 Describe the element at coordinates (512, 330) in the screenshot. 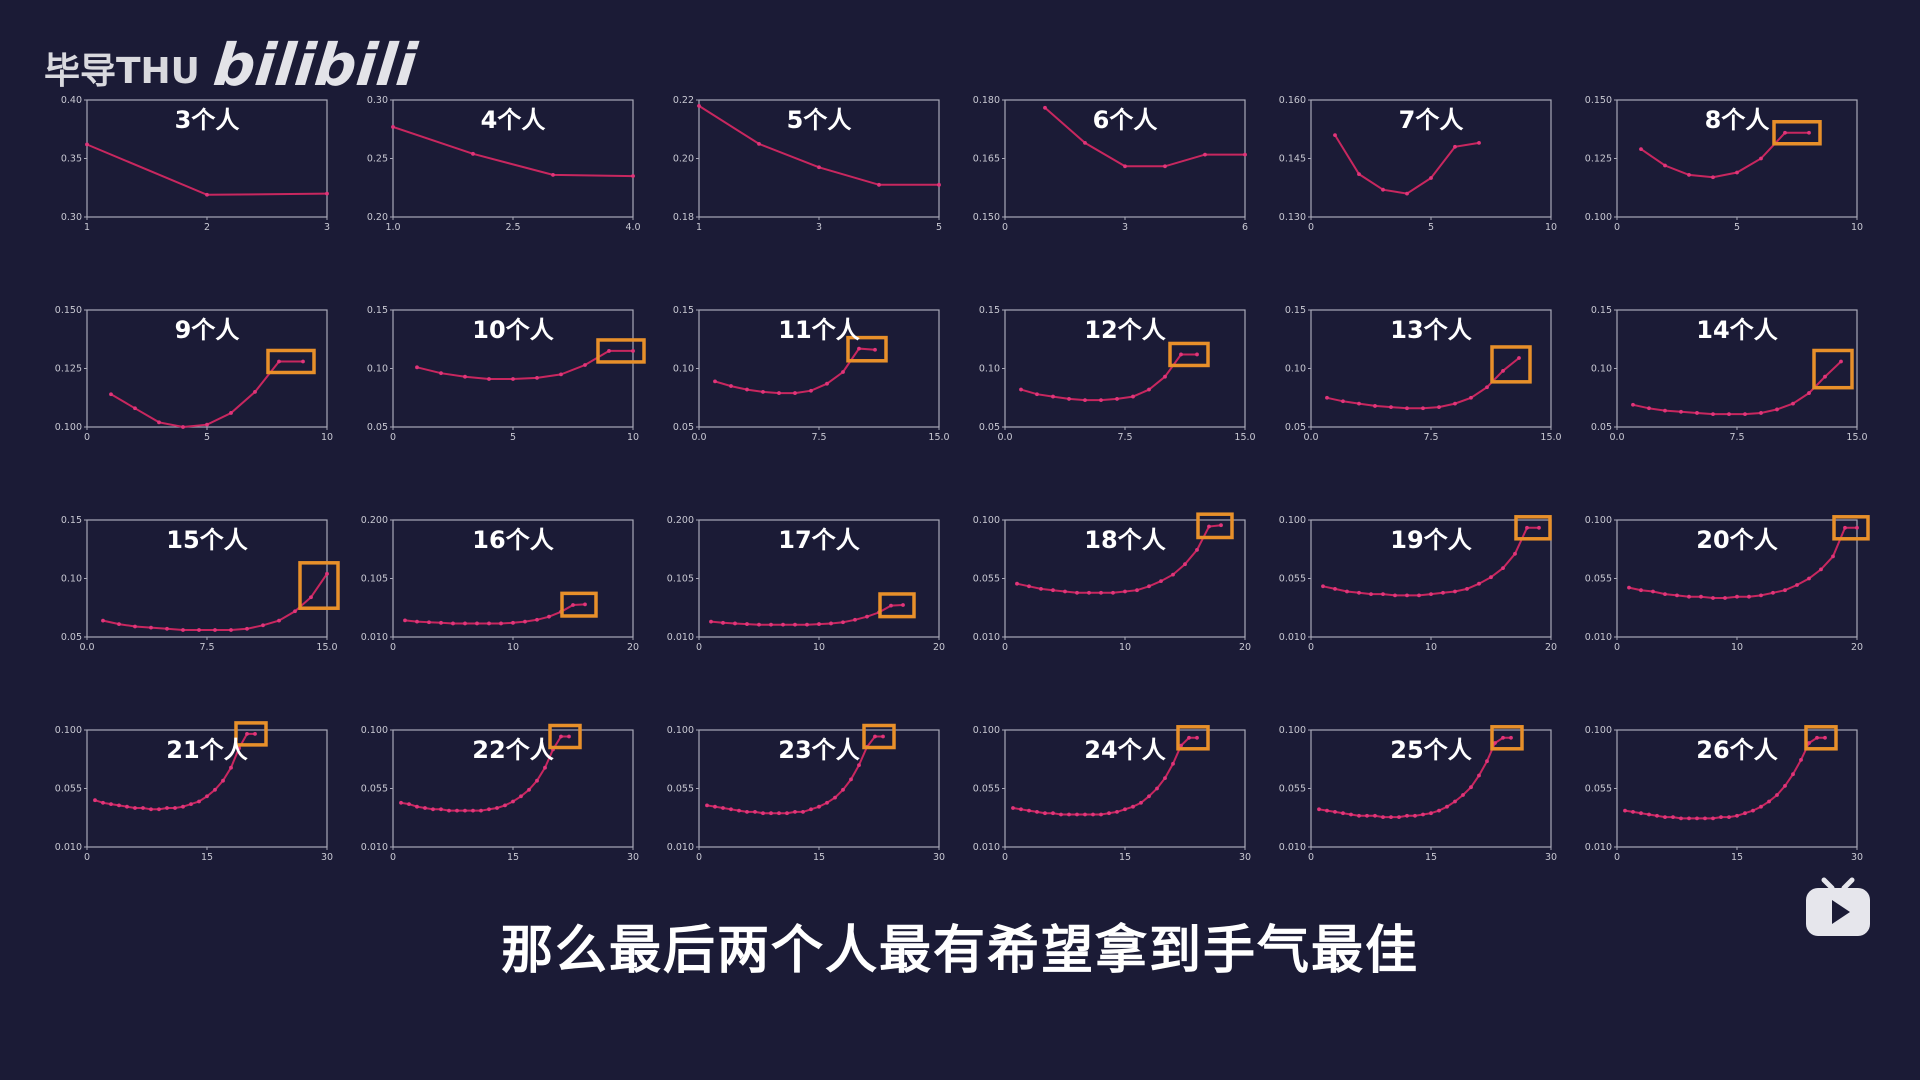

I see `chart-title: 10个人` at that location.